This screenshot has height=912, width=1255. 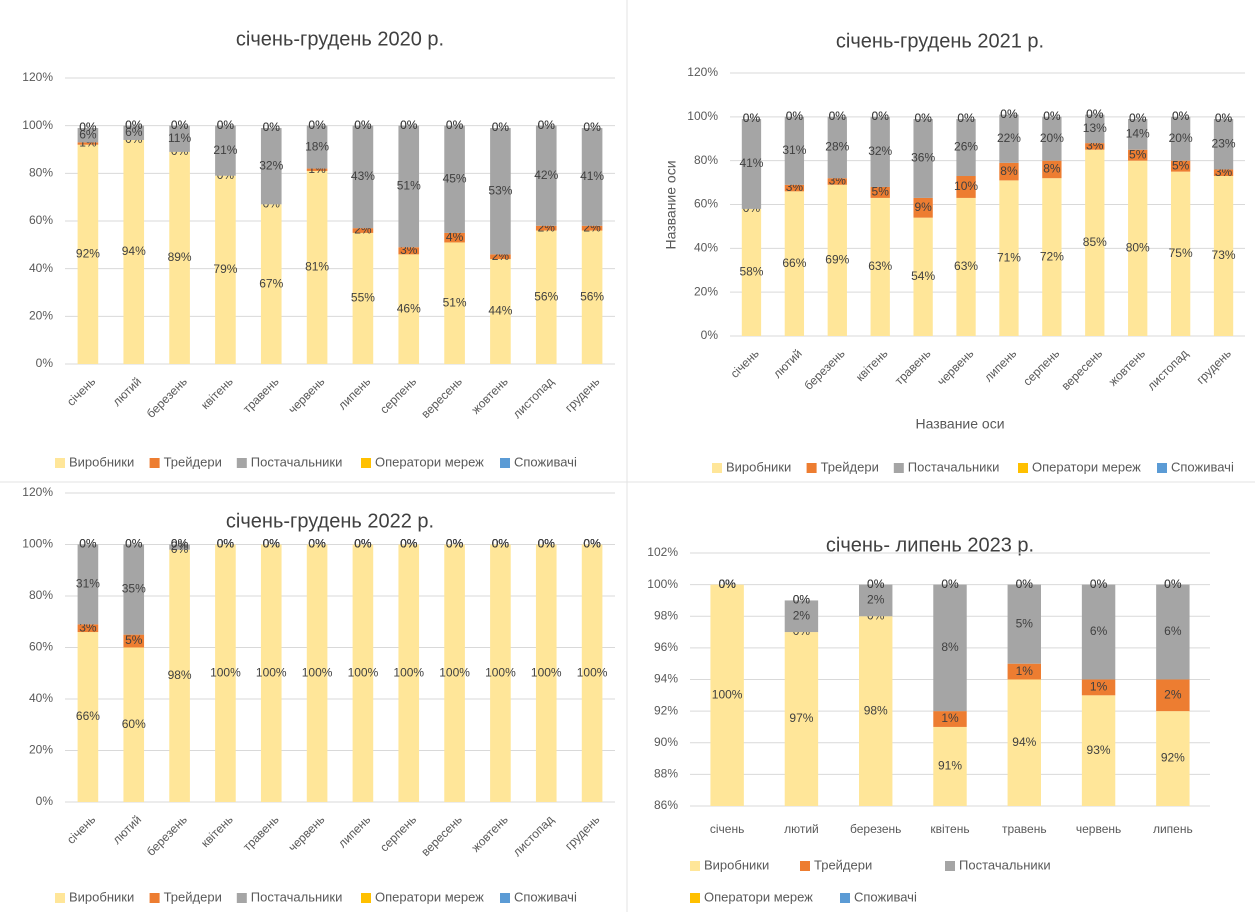 I want to click on data-label: 54%, so click(x=923, y=276).